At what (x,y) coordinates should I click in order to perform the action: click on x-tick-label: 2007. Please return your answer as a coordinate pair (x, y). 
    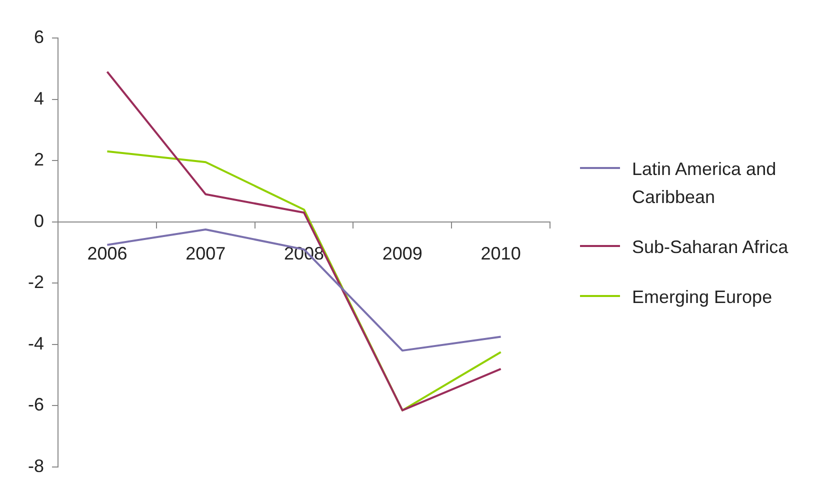
    Looking at the image, I should click on (206, 254).